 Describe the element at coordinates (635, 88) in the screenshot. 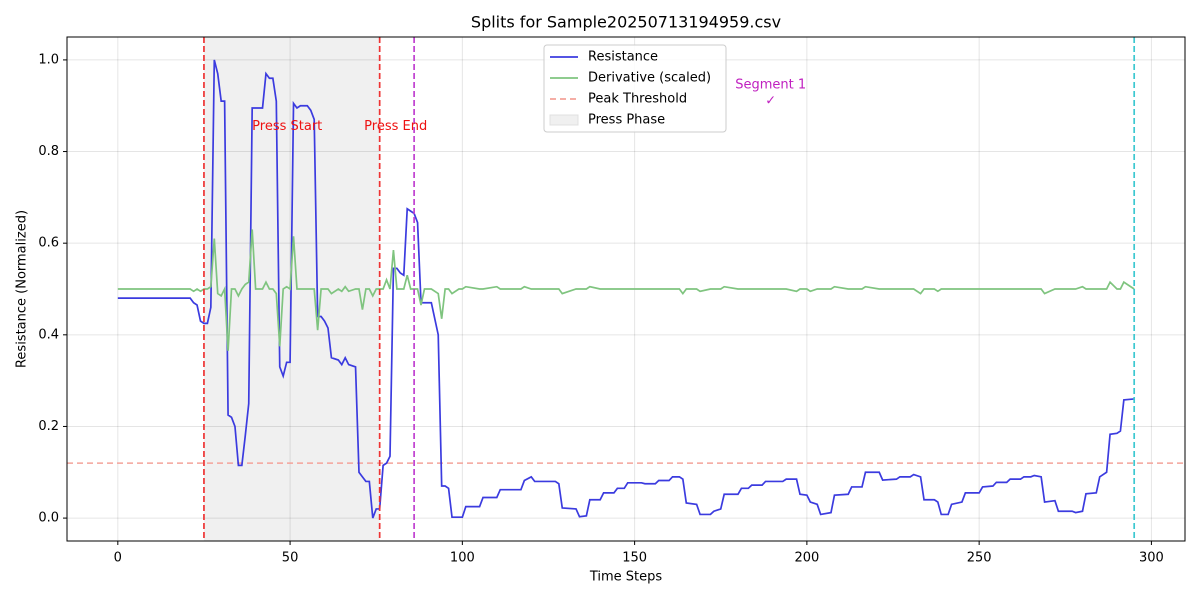

I see `legend-box` at that location.